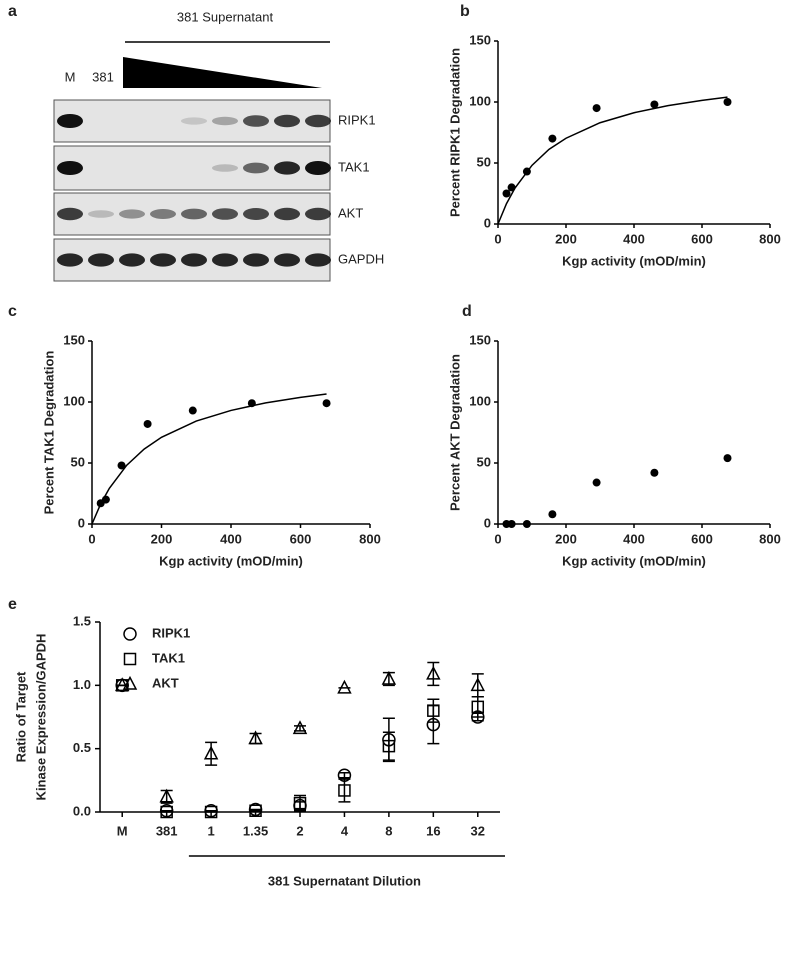 The height and width of the screenshot is (967, 787). What do you see at coordinates (82, 747) in the screenshot?
I see `y-tick-label: 0.5` at bounding box center [82, 747].